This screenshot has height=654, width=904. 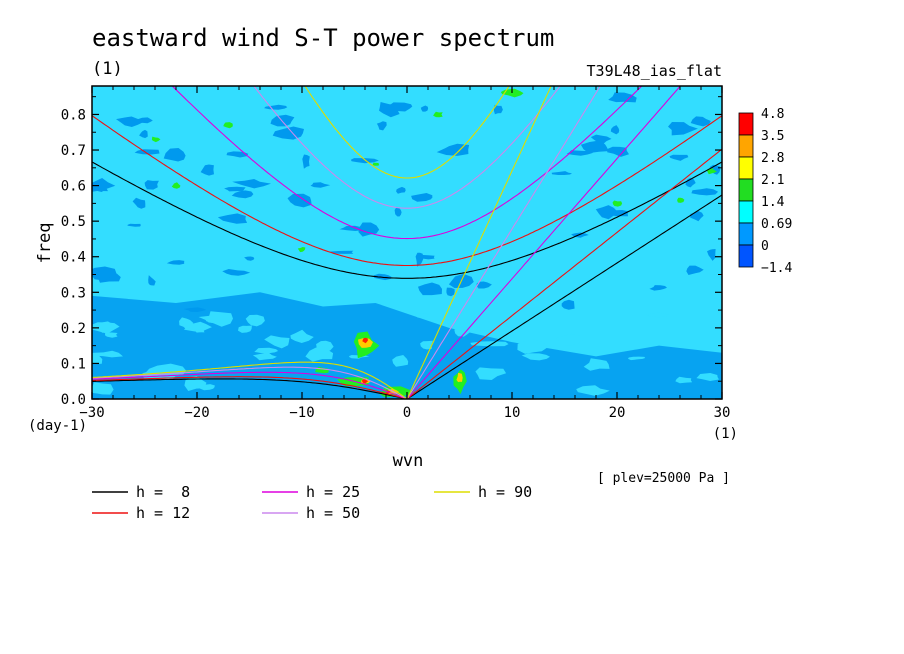 What do you see at coordinates (301, 413) in the screenshot?
I see `x-tick-label: −10` at bounding box center [301, 413].